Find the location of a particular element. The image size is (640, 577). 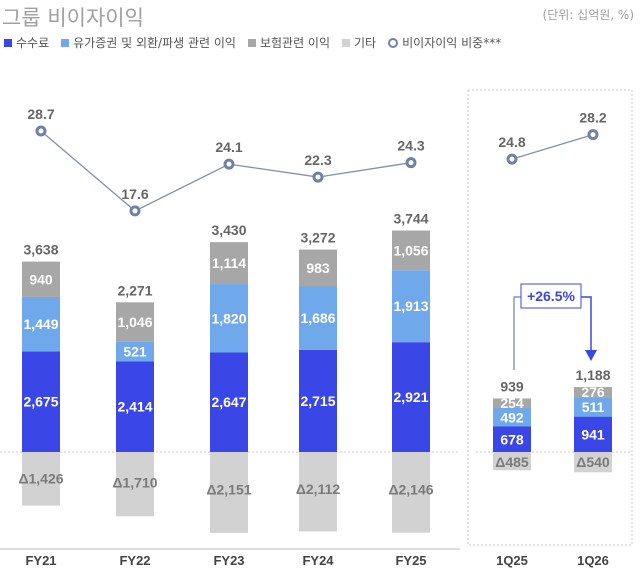

x-tick-label: 1Q25 is located at coordinates (512, 560).